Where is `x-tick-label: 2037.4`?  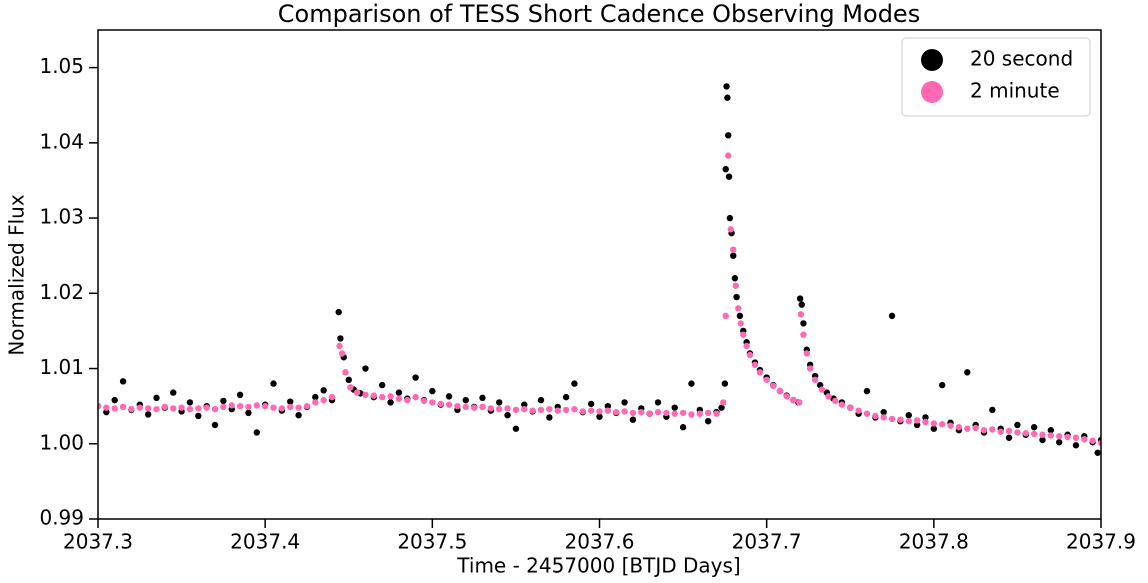 x-tick-label: 2037.4 is located at coordinates (265, 542).